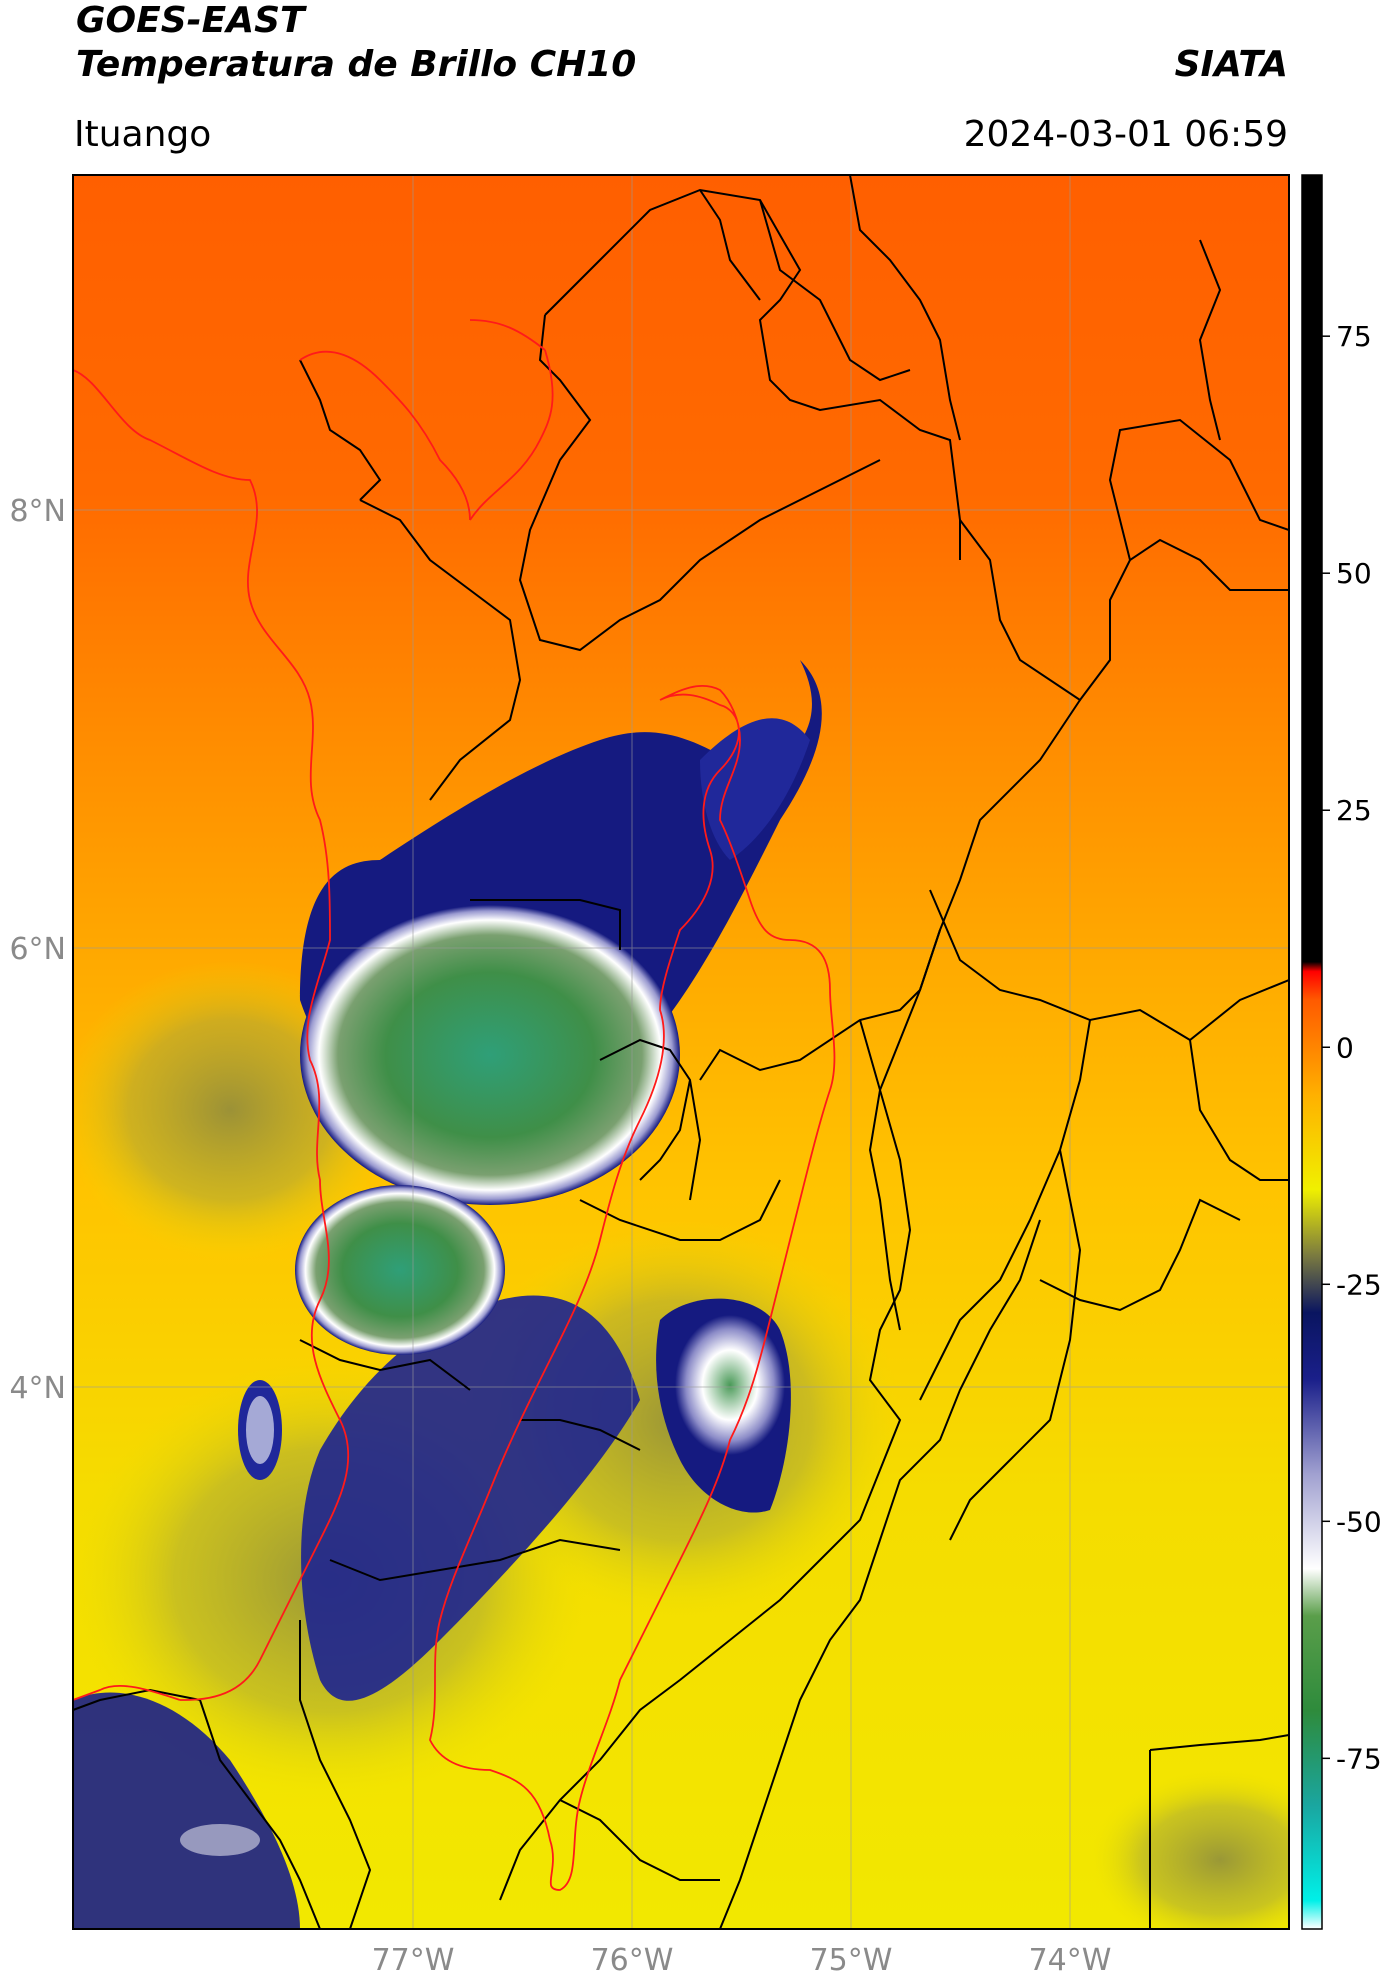 This screenshot has width=1384, height=1981. I want to click on colorbar: 75 50 25 0 -25 -50 -75, so click(1341, 1052).